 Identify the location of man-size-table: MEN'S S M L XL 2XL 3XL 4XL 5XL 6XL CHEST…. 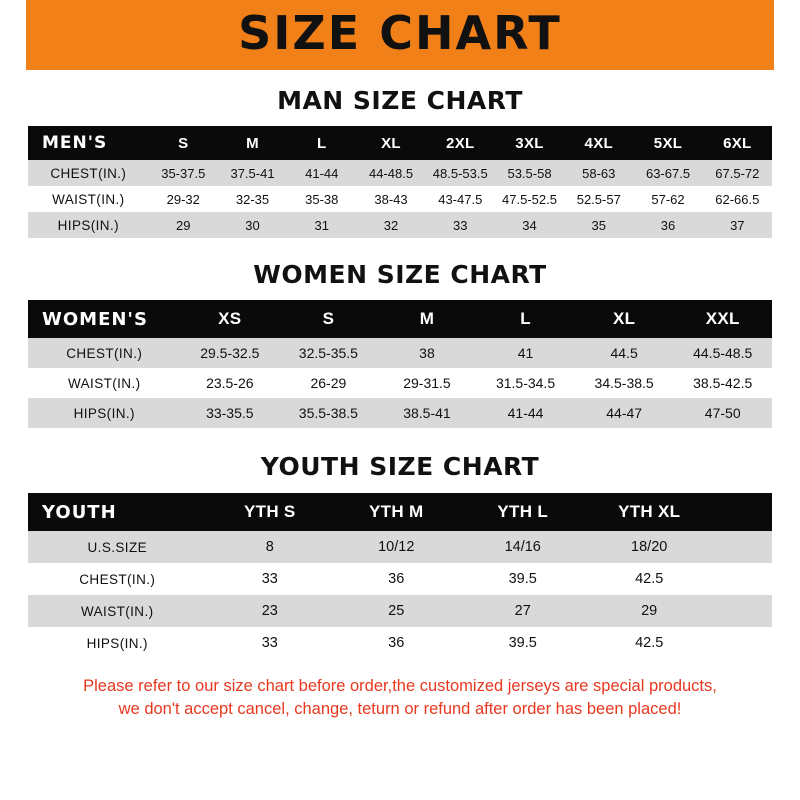
(400, 182).